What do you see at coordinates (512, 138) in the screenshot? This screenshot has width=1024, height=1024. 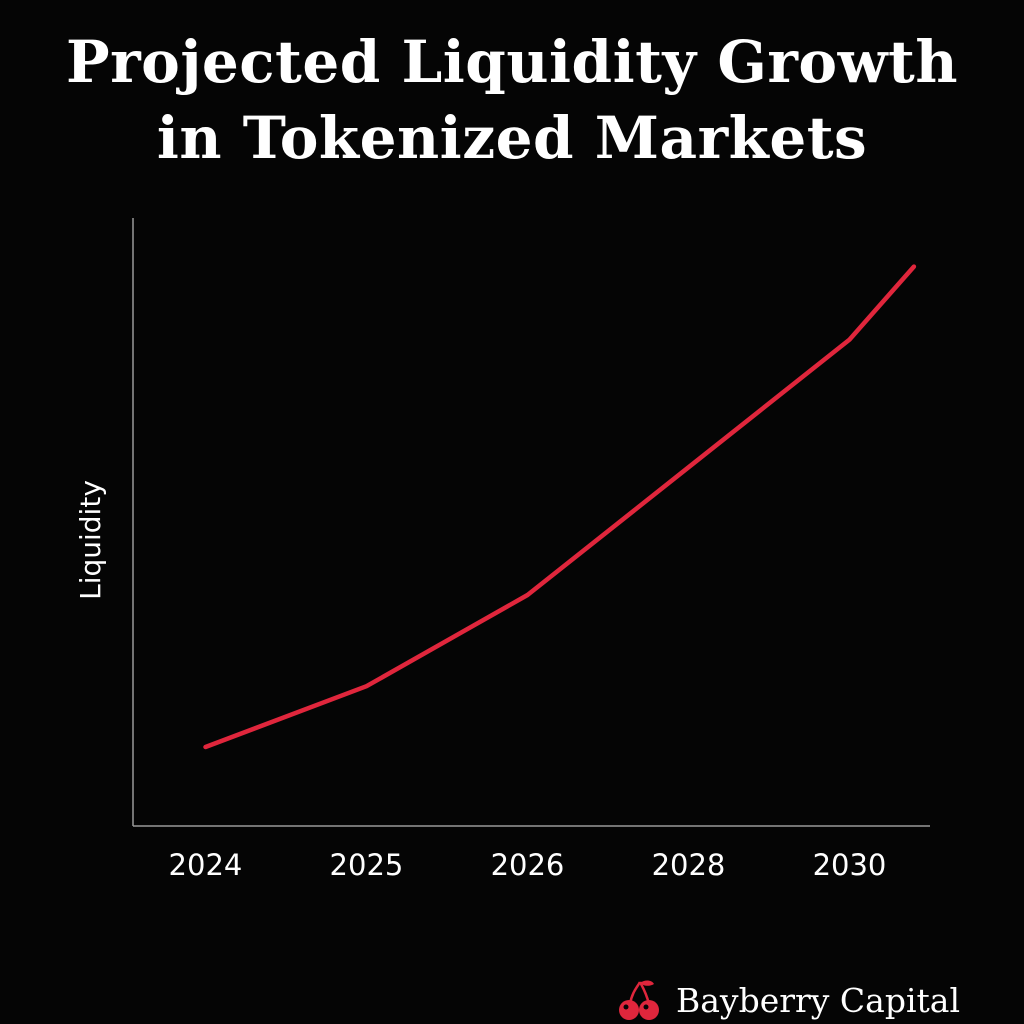 I see `chart-title-line-2: in Tokenized Markets` at bounding box center [512, 138].